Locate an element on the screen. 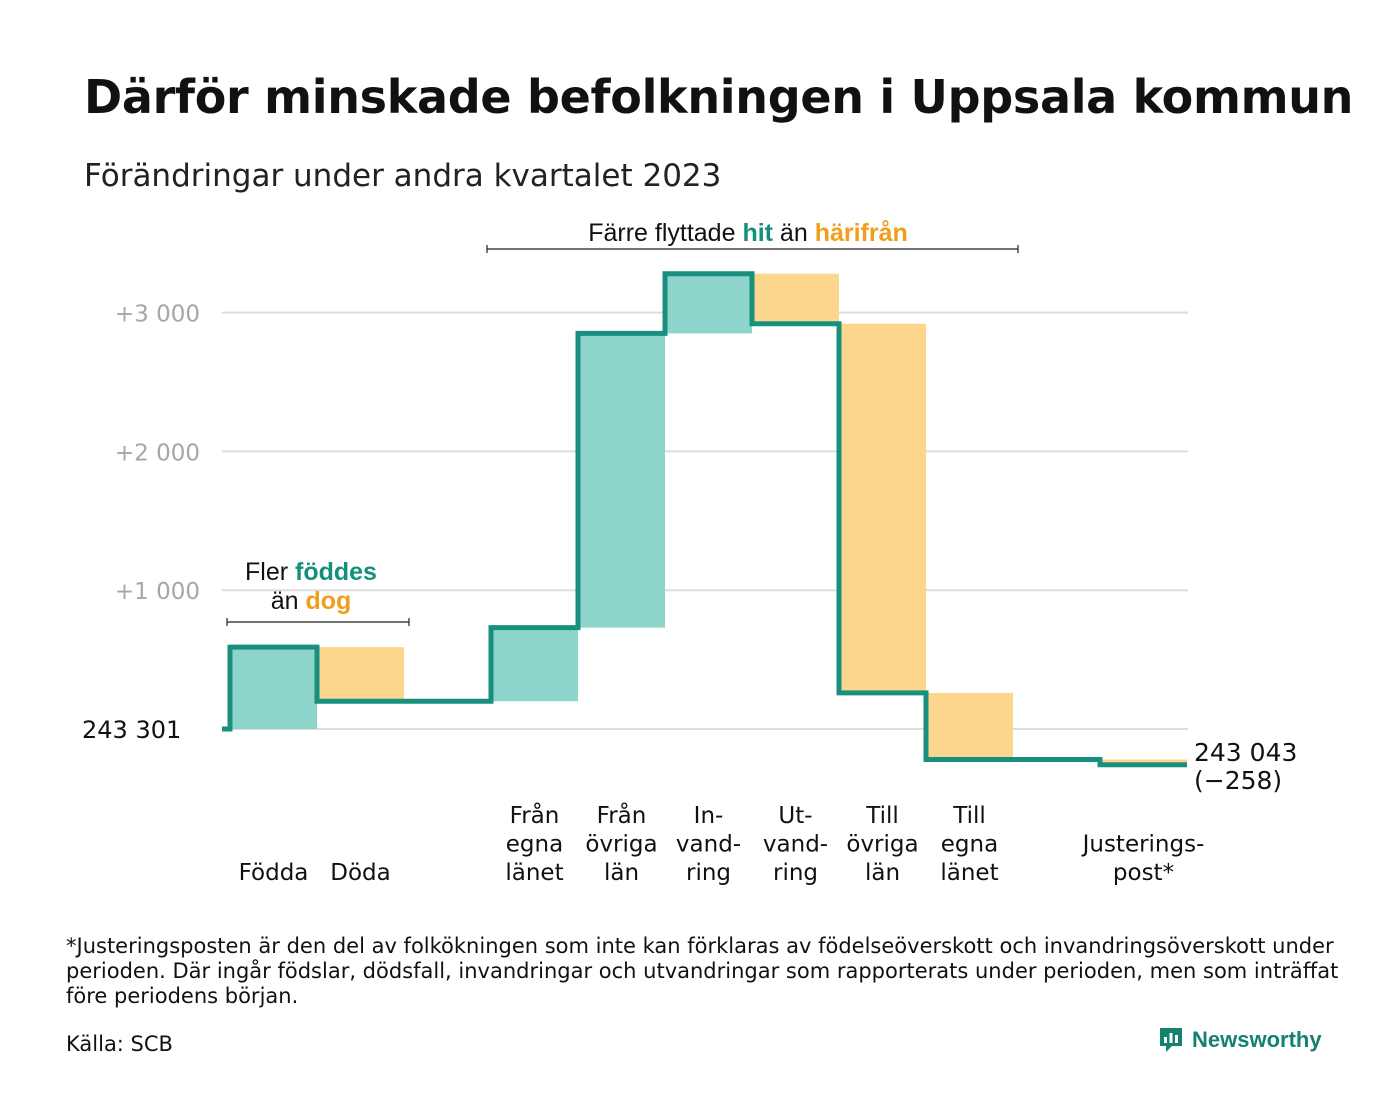 Image resolution: width=1400 pixels, height=1120 pixels. category-label: Justerings-post* is located at coordinates (1143, 859).